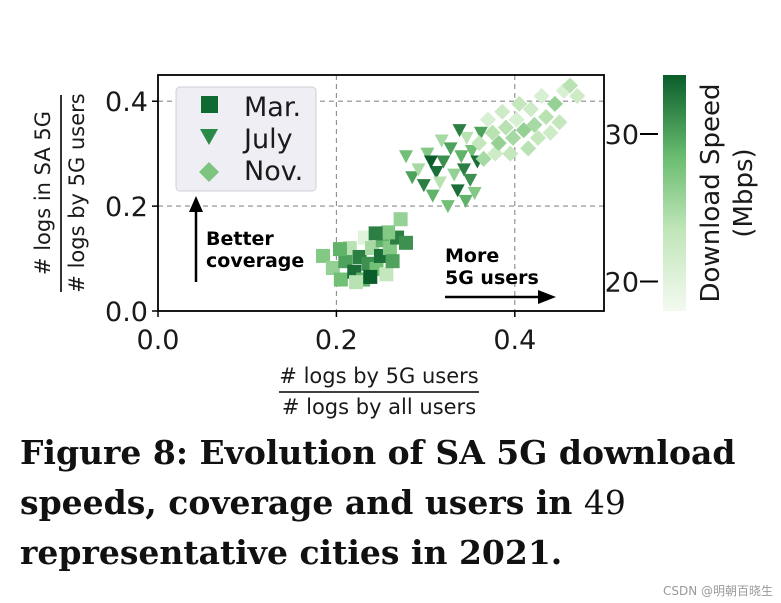 The height and width of the screenshot is (603, 781). Describe the element at coordinates (267, 139) in the screenshot. I see `legend-label-july: July` at that location.